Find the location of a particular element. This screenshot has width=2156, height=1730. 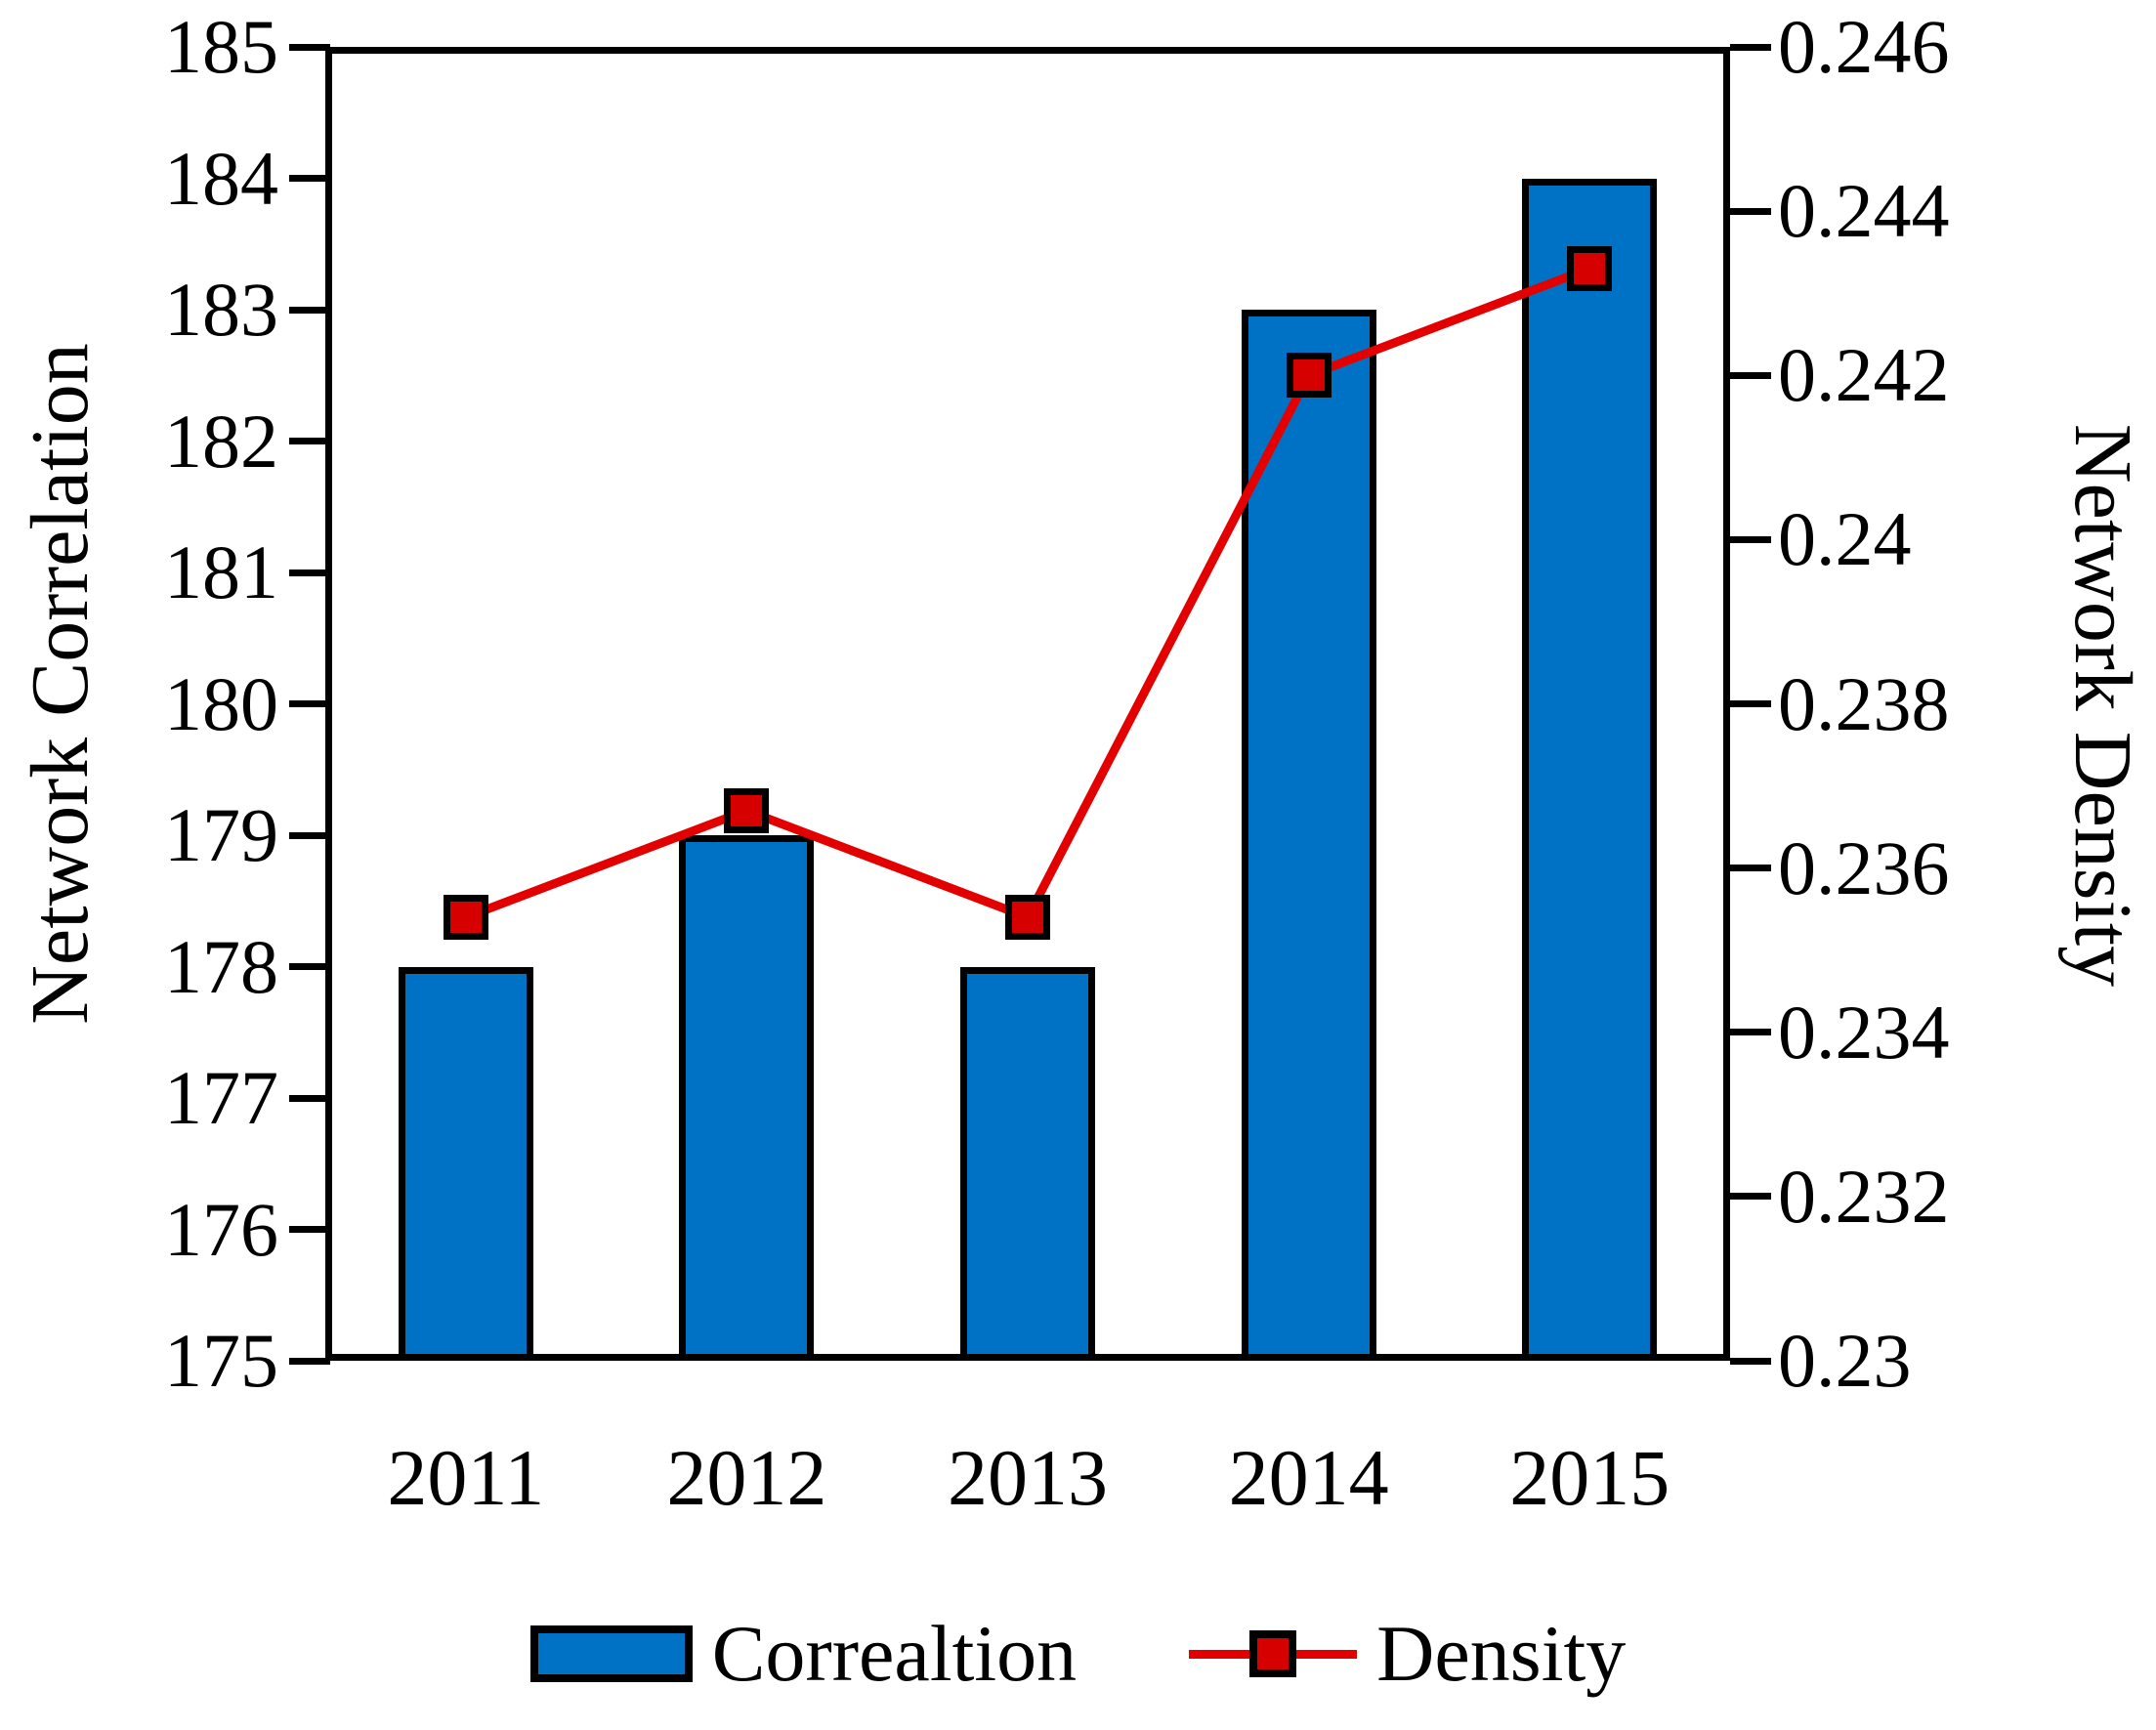

y-right-tick-label: 0.244 is located at coordinates (1864, 211).